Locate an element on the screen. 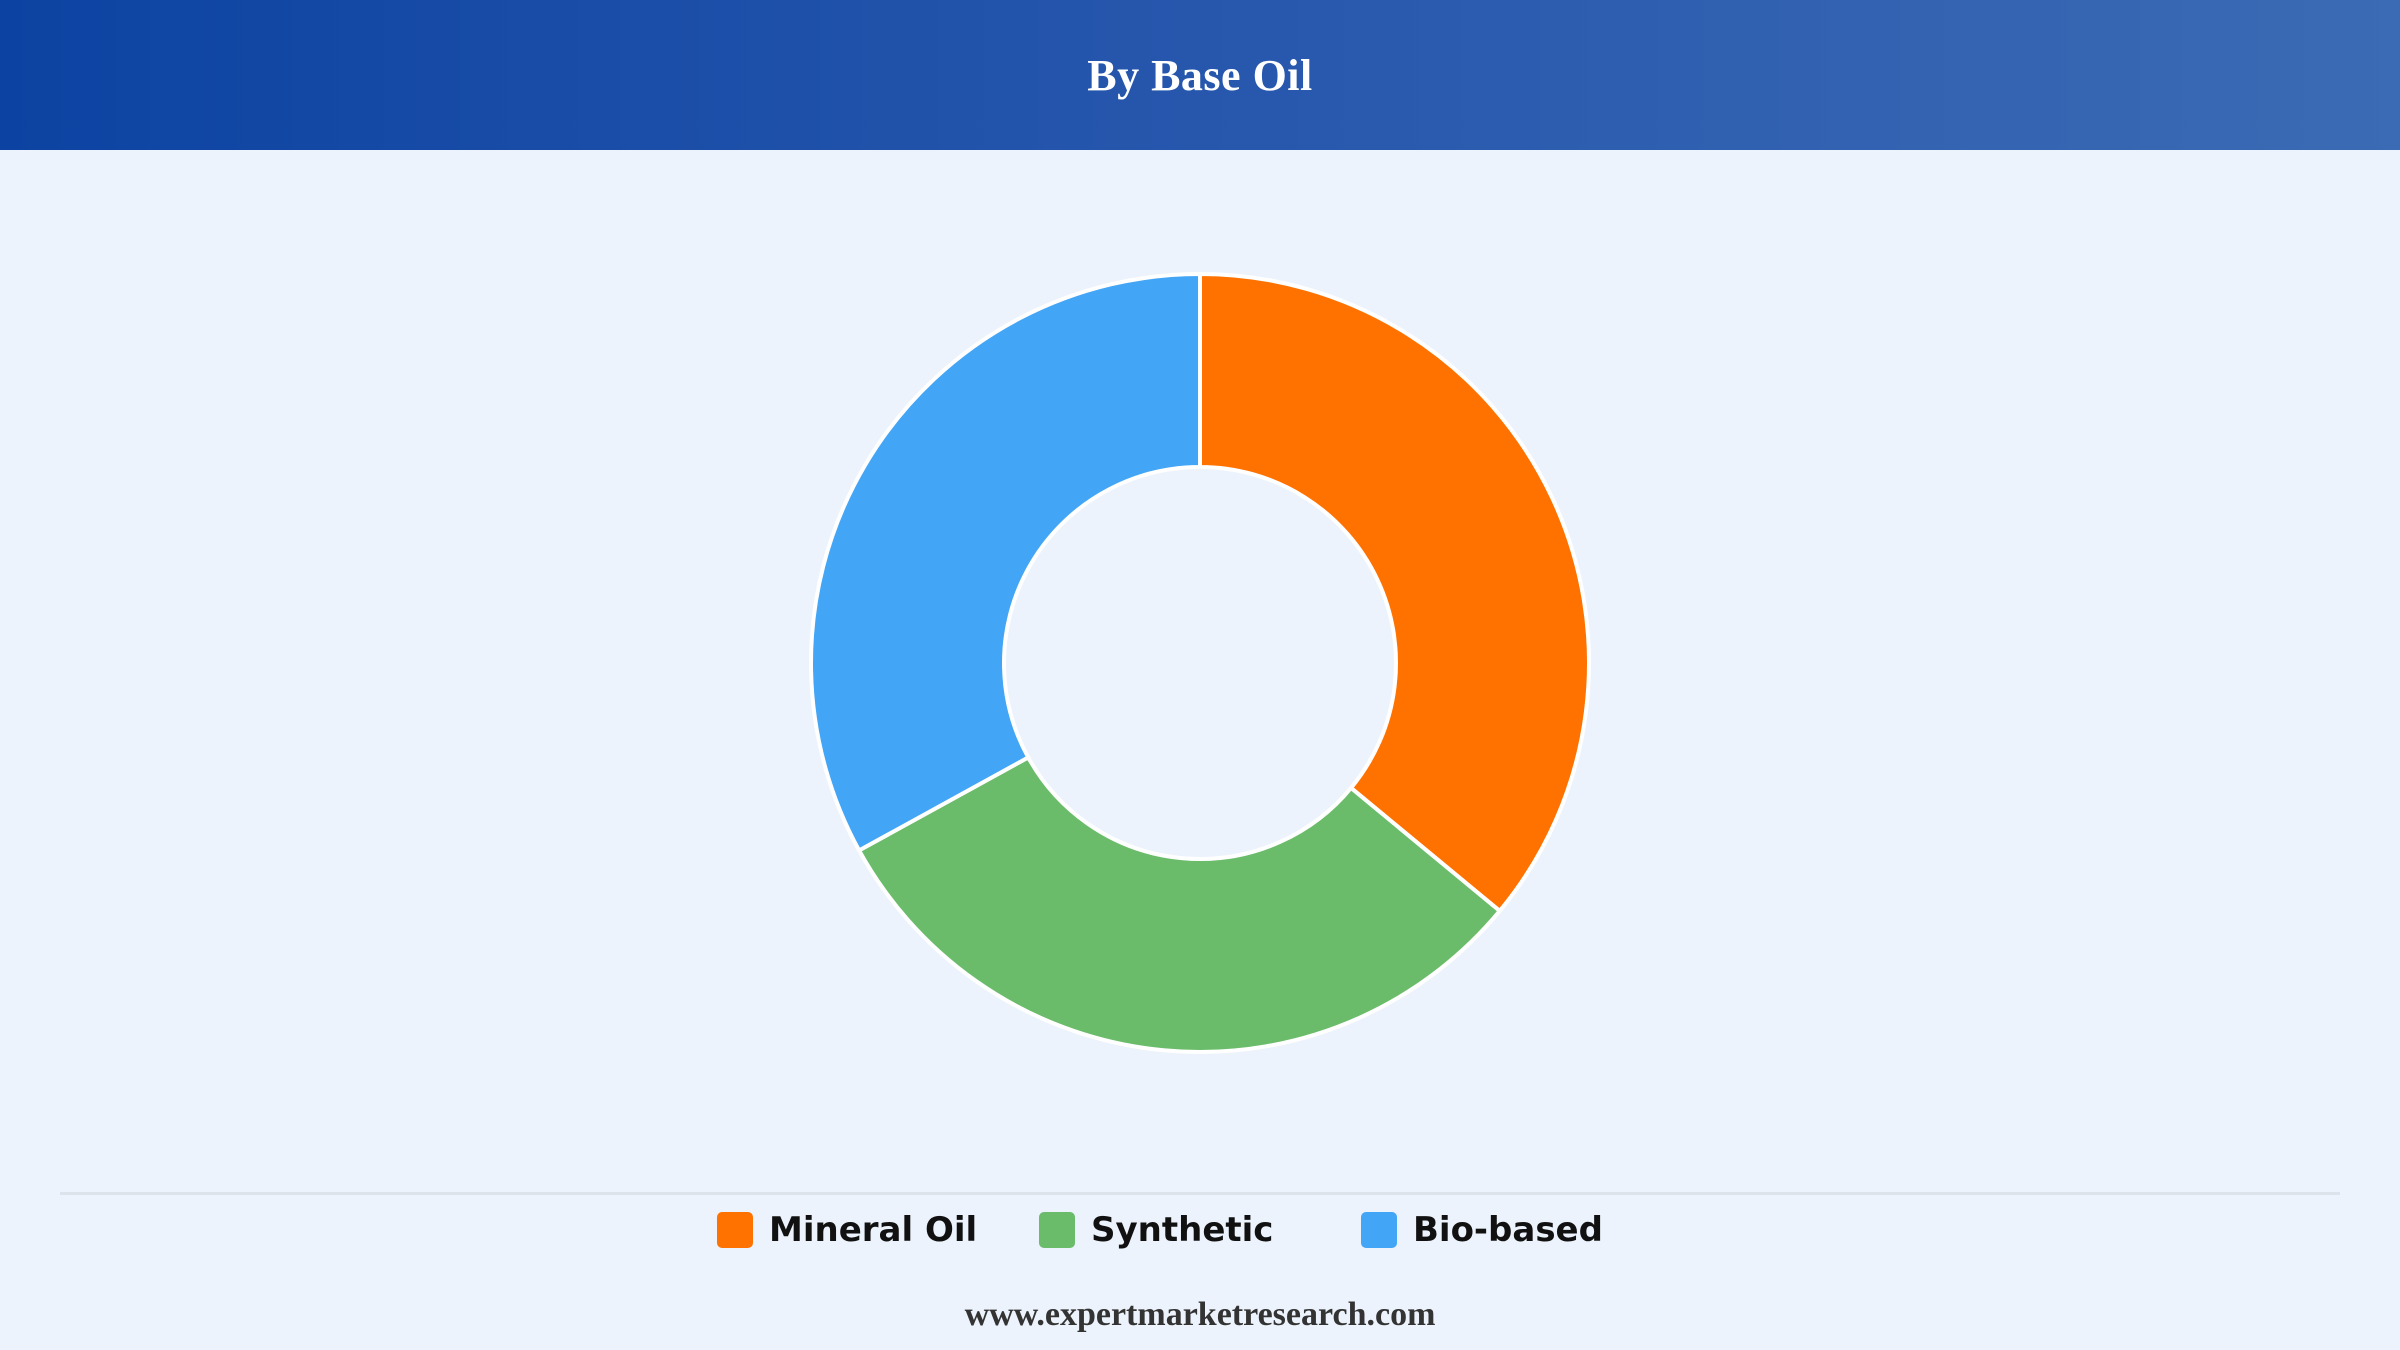 The image size is (2400, 1350). legend-item-mineral-oil: Mineral Oil is located at coordinates (847, 1230).